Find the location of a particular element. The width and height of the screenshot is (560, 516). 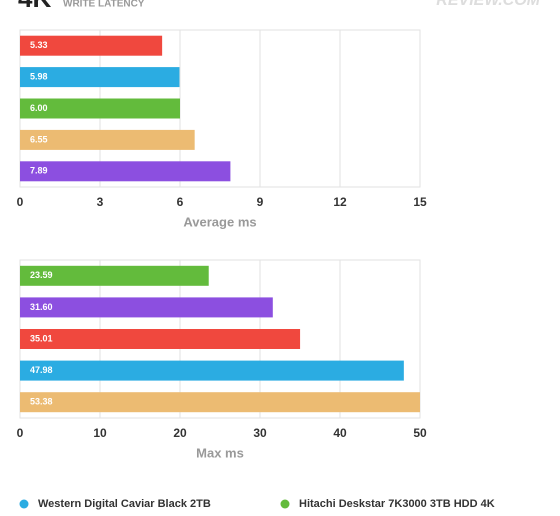

x-axis-label: Max ms is located at coordinates (220, 452).